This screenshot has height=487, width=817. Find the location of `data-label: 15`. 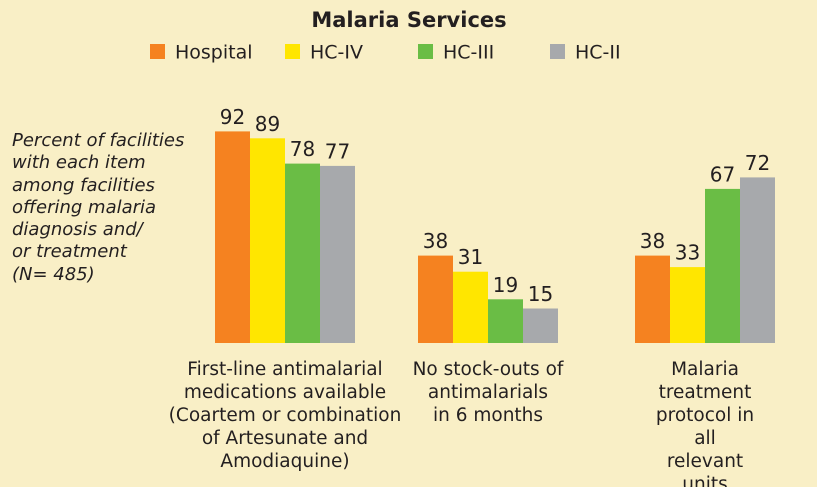

data-label: 15 is located at coordinates (540, 294).